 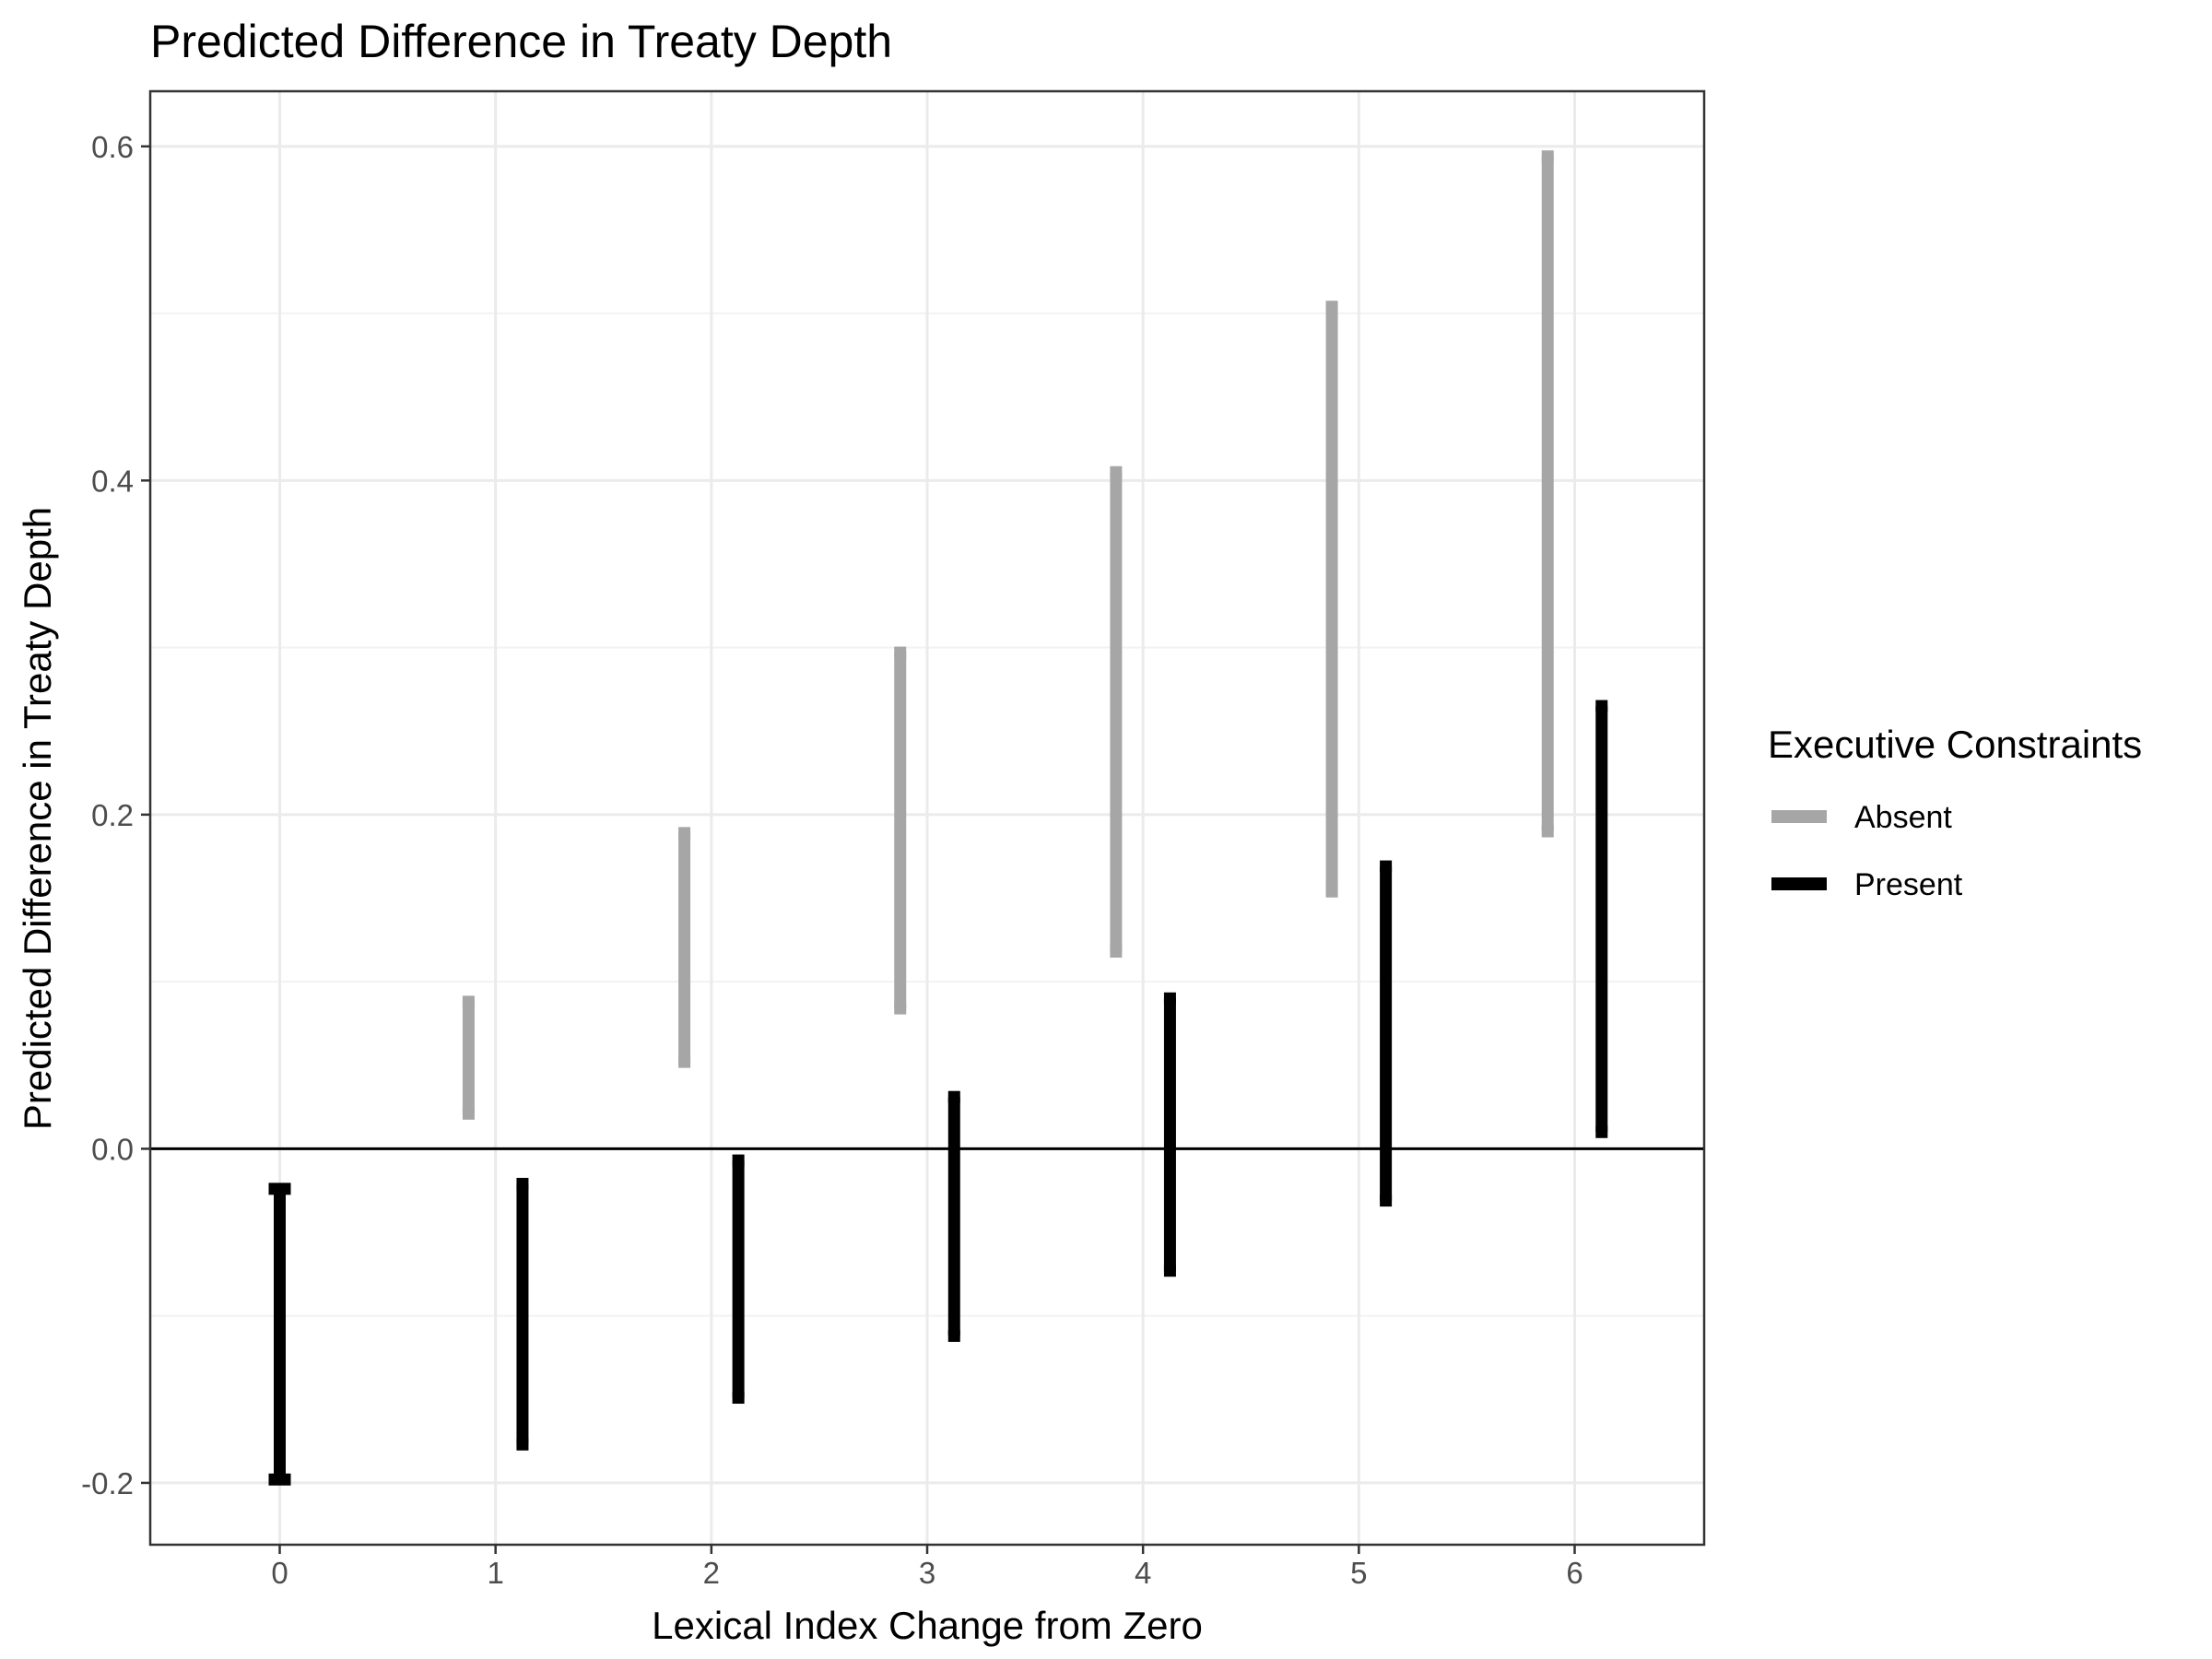 I want to click on x-tick-label: 3, so click(x=927, y=1573).